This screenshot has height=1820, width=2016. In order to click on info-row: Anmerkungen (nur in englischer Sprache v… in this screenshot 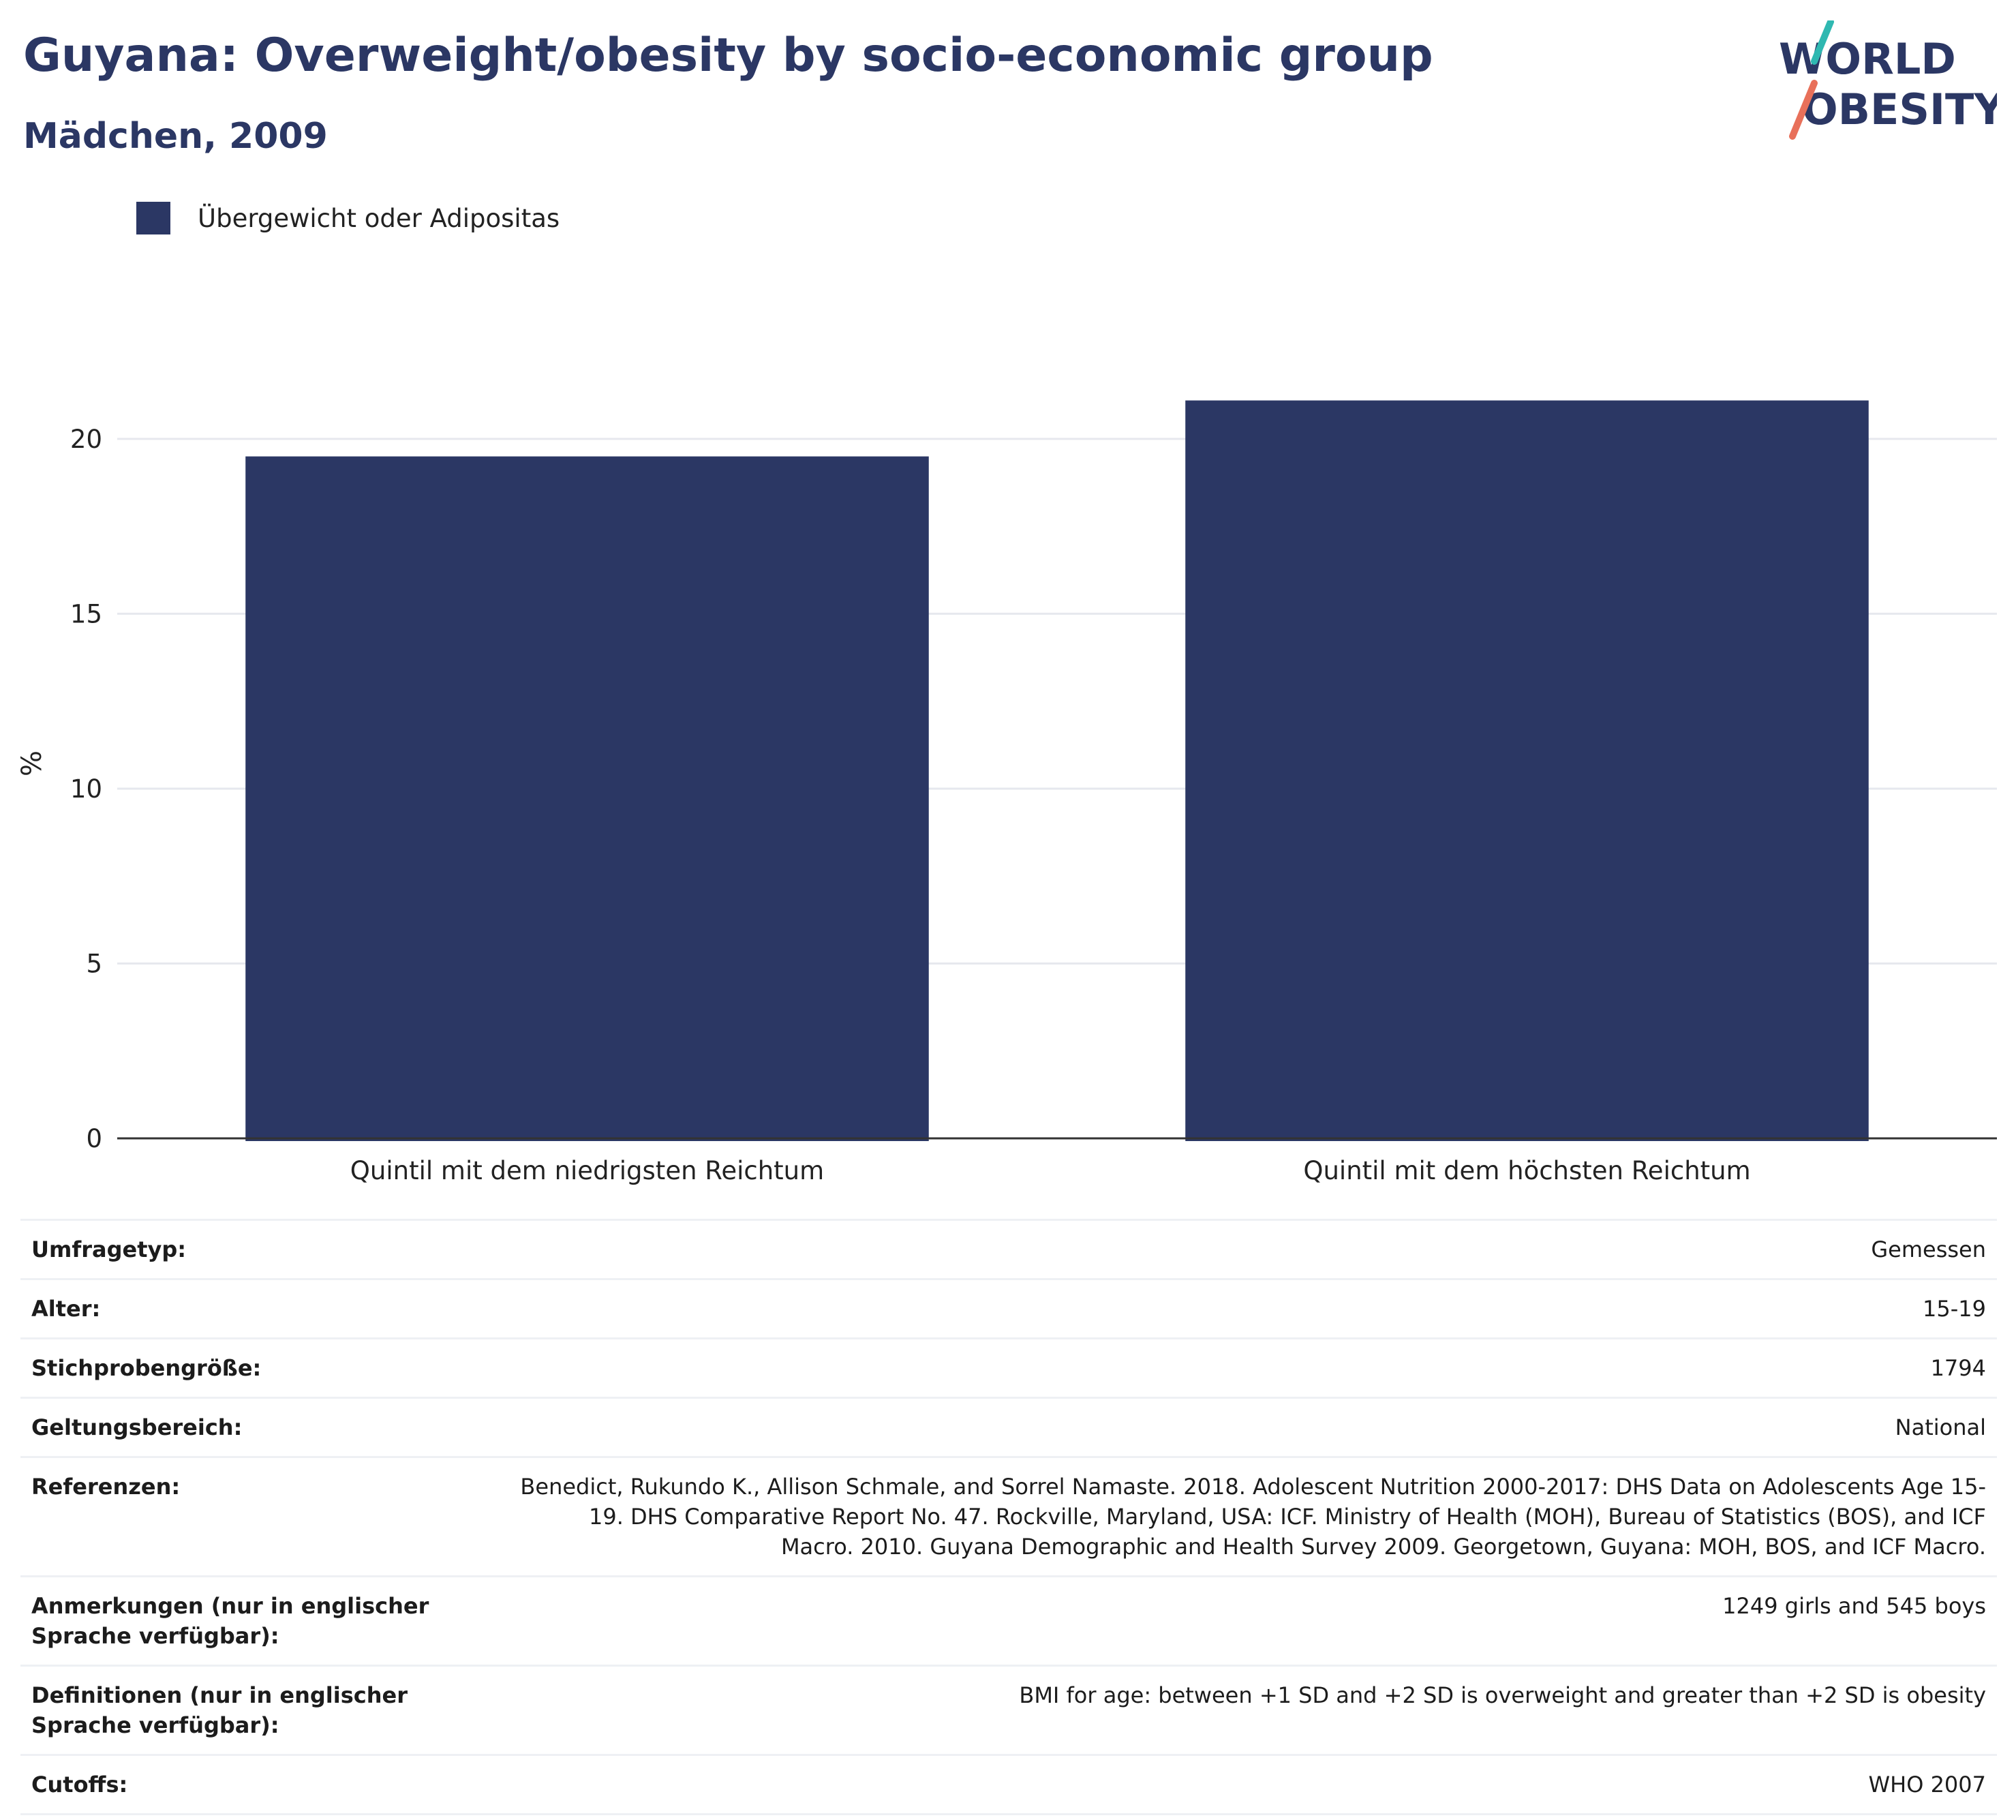, I will do `click(1008, 1621)`.